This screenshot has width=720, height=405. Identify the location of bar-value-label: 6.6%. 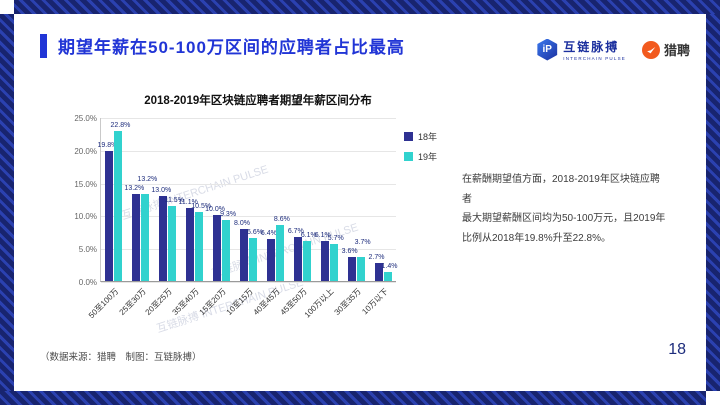
(255, 232).